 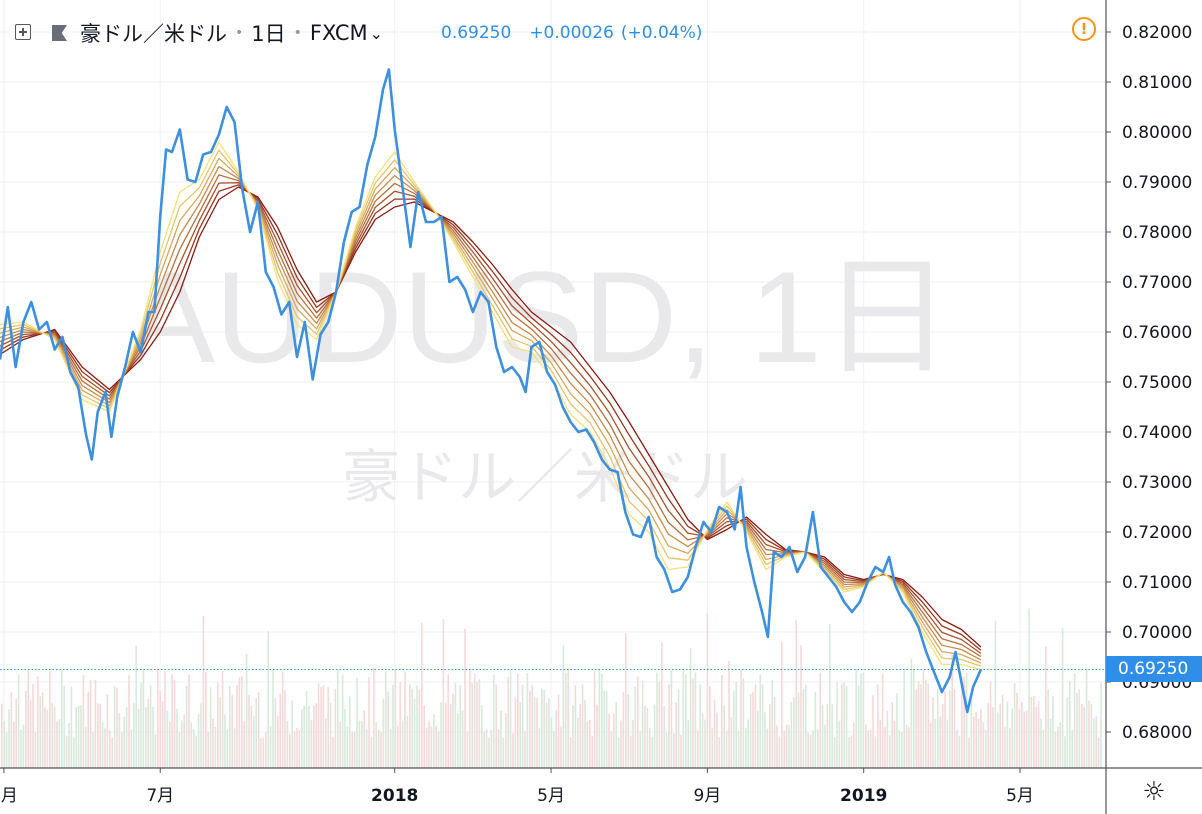 What do you see at coordinates (23, 32) in the screenshot?
I see `add-symbol-icon` at bounding box center [23, 32].